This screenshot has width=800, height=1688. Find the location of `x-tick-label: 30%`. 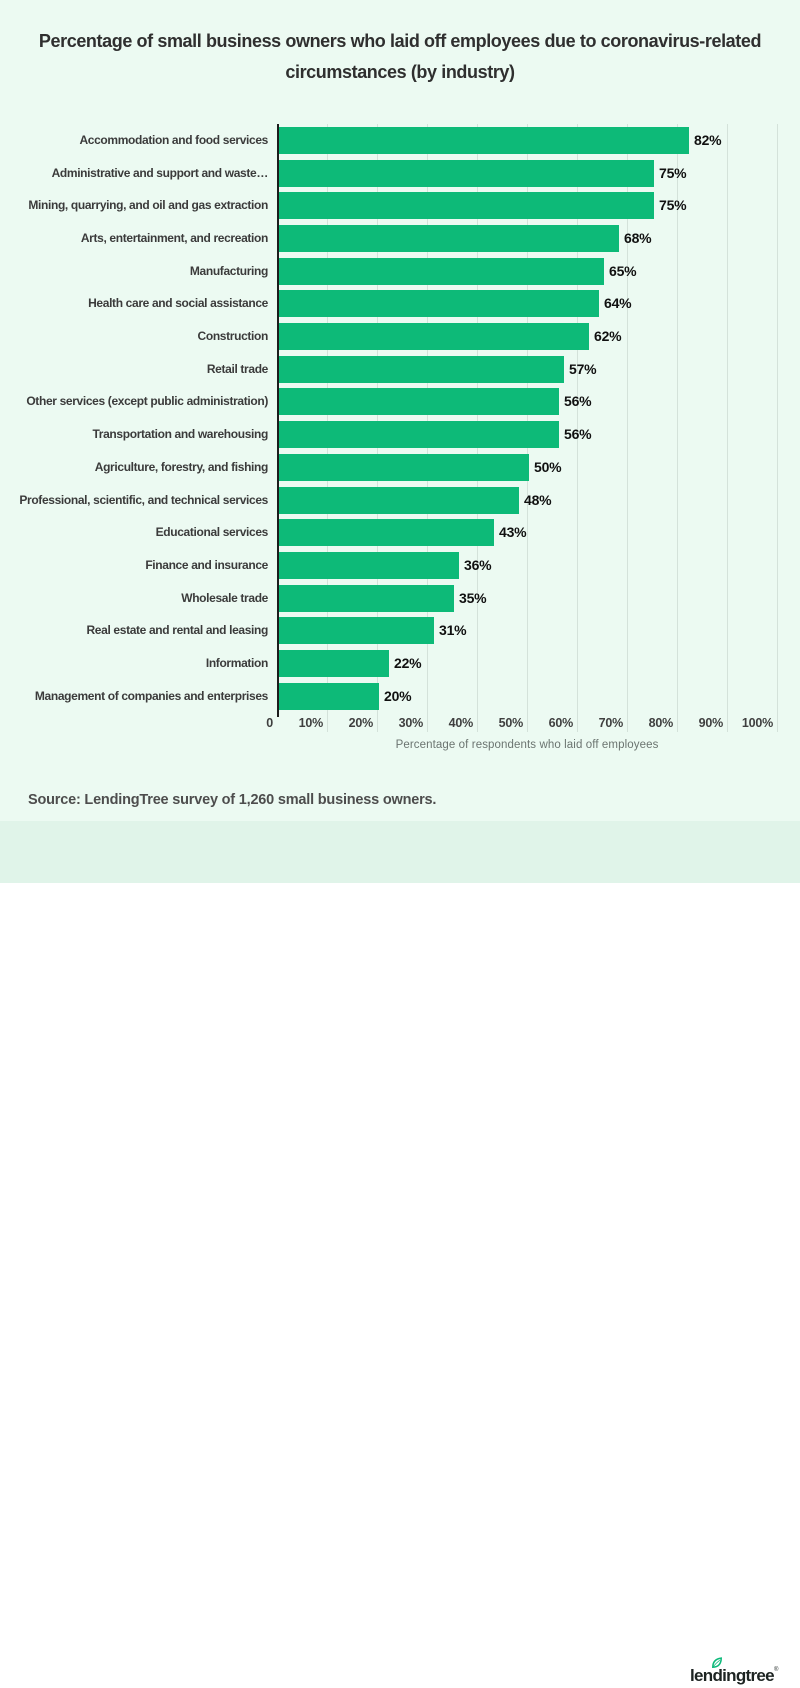

x-tick-label: 30% is located at coordinates (411, 723).